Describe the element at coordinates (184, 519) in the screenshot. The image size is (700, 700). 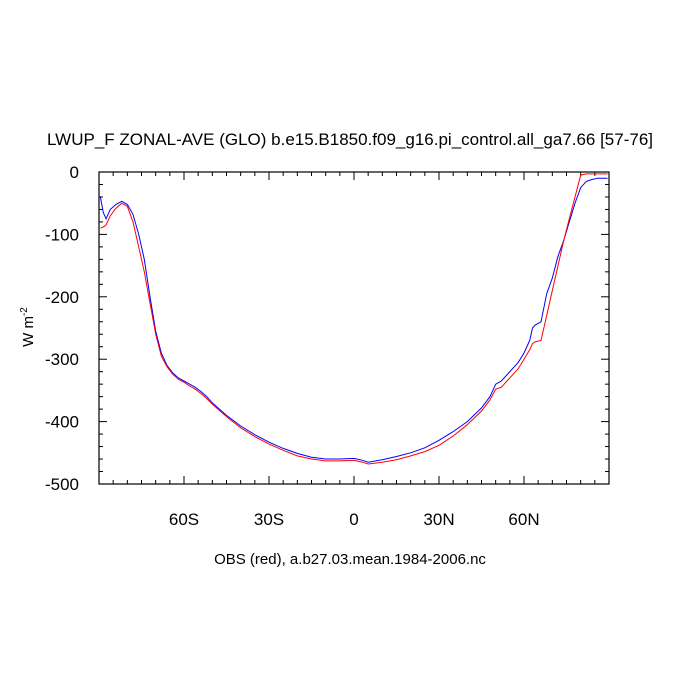
I see `x-tick-label: 60S` at that location.